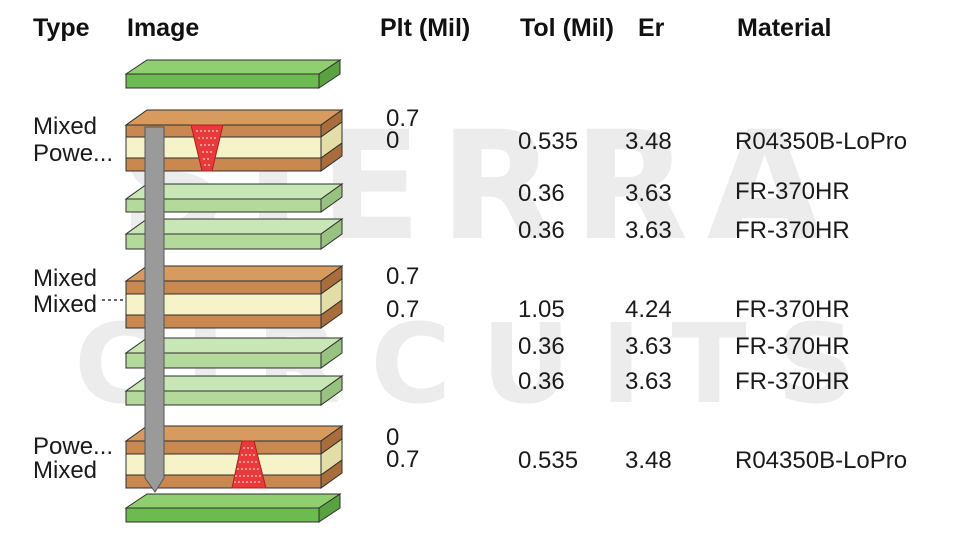  What do you see at coordinates (792, 309) in the screenshot?
I see `material-row-4: FR-370HR` at bounding box center [792, 309].